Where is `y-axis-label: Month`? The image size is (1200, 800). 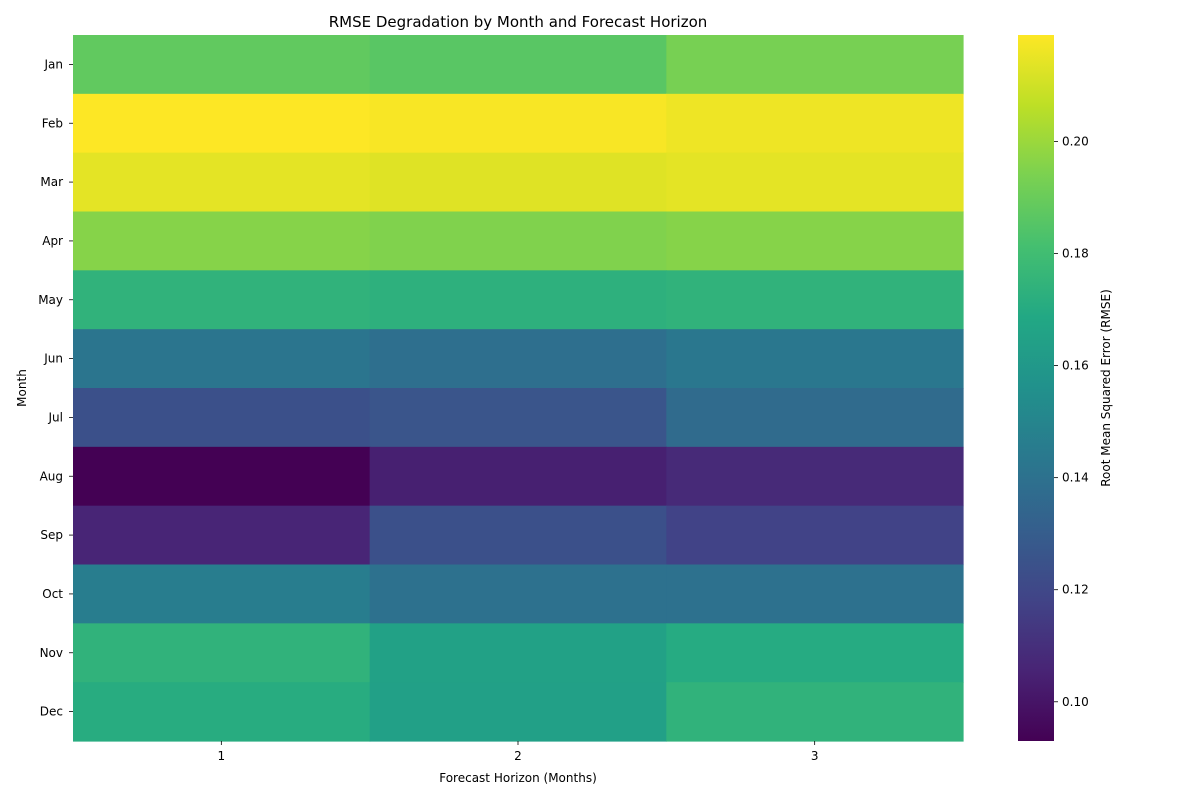 y-axis-label: Month is located at coordinates (22, 388).